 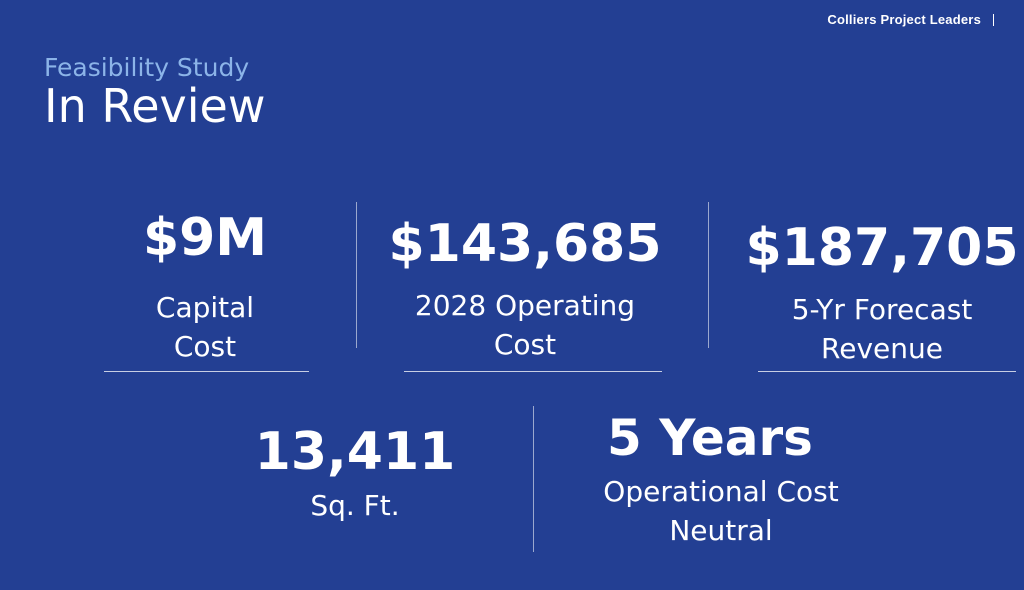 I want to click on stat-label-line: Capital, so click(x=205, y=307).